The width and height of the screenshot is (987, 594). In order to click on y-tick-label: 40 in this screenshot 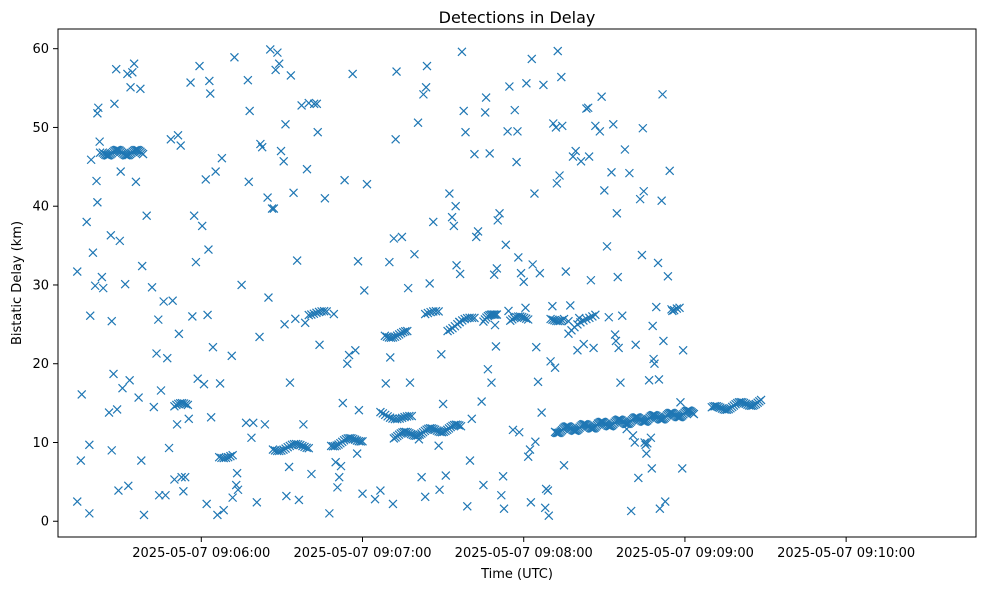, I will do `click(40, 207)`.